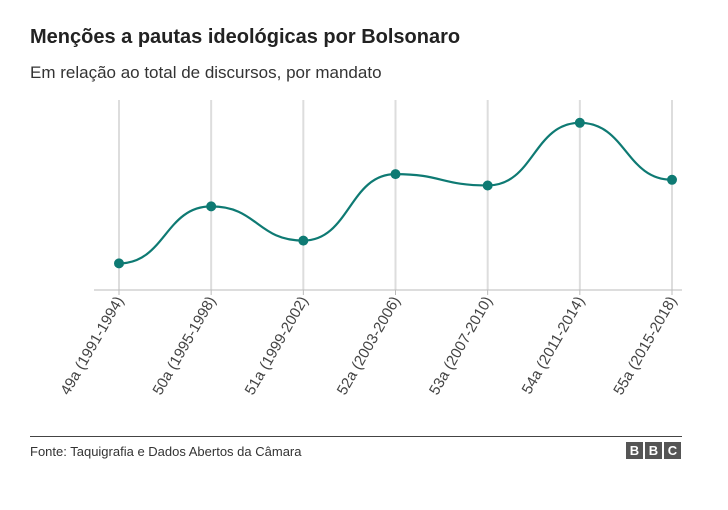 The image size is (728, 510). What do you see at coordinates (277, 345) in the screenshot?
I see `x-tick-label-3: 51a (1999-2002)` at bounding box center [277, 345].